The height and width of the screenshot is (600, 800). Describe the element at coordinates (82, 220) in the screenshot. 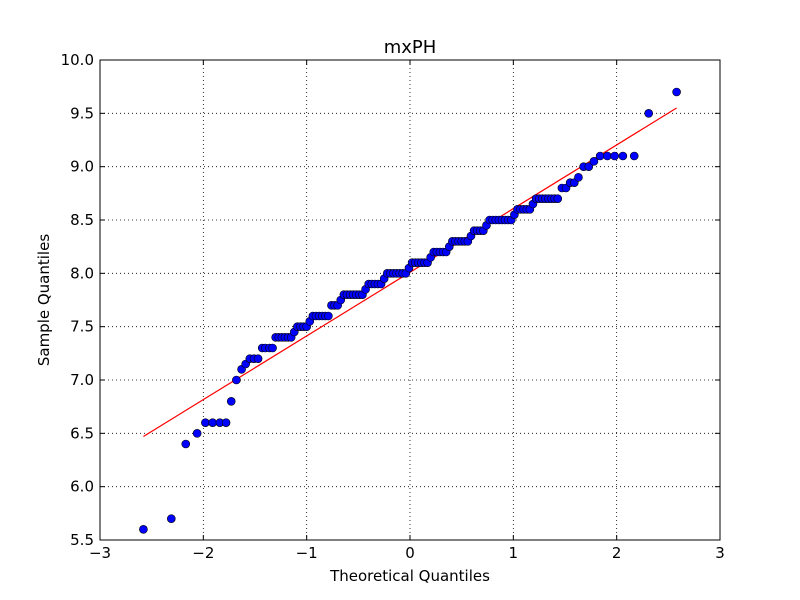

I see `y-tick-label: 8.5` at that location.